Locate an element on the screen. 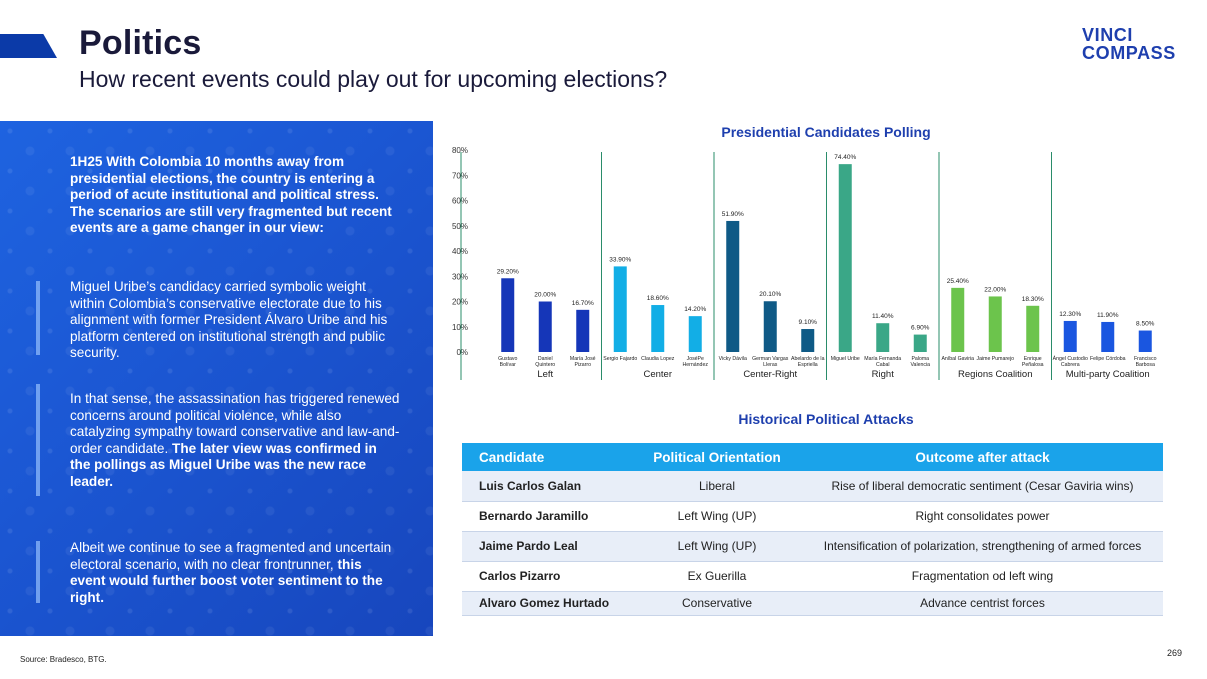  y-tick-label: 20% is located at coordinates (460, 302).